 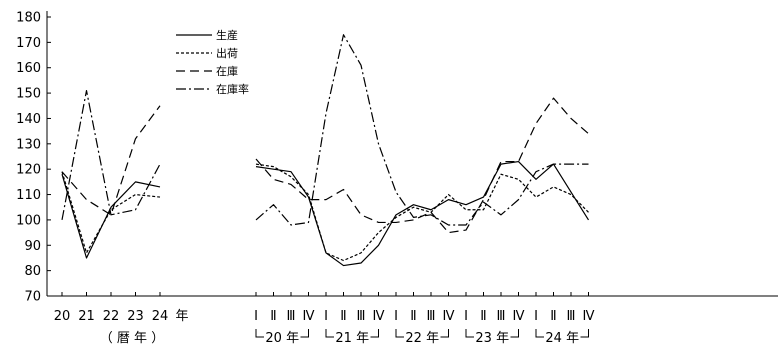 What do you see at coordinates (28, 94) in the screenshot?
I see `y-tick-label: 150` at bounding box center [28, 94].